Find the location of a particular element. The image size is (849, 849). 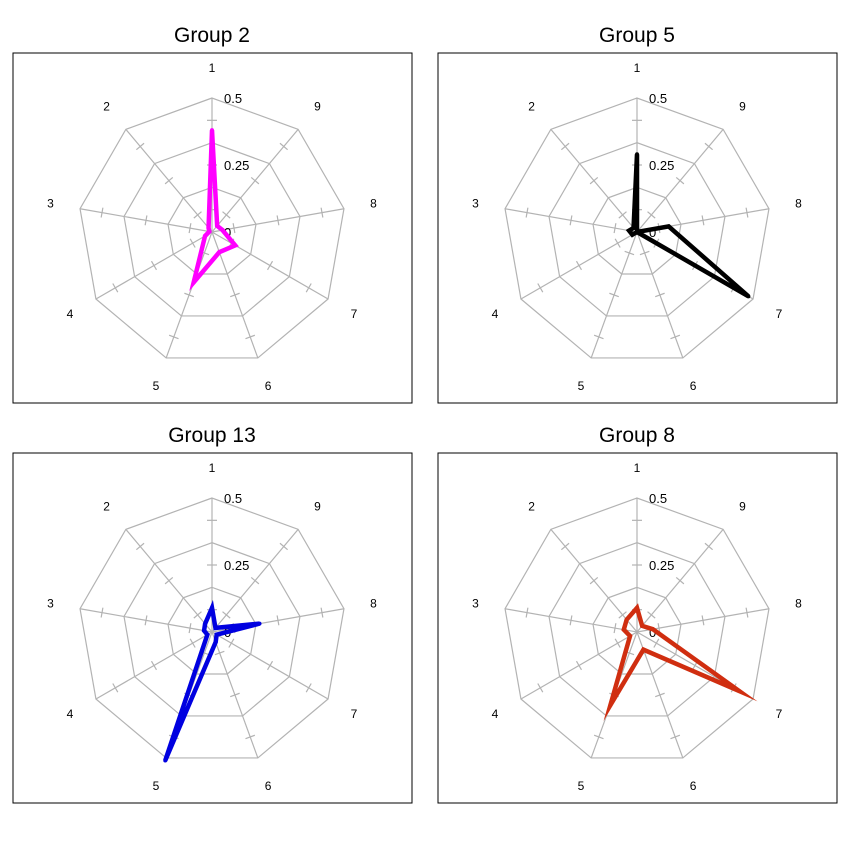

ring-label: 0.25 is located at coordinates (236, 565).